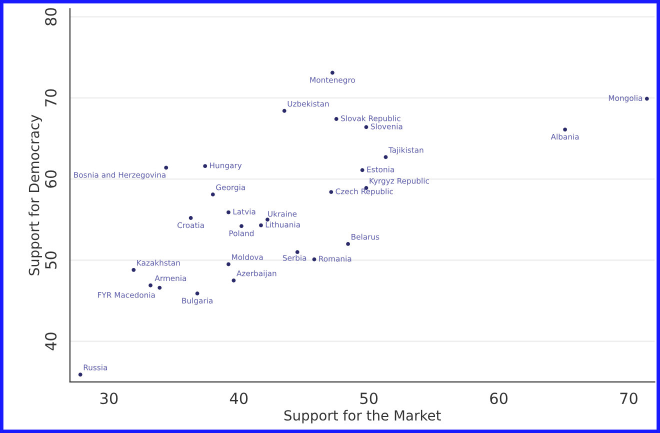 This screenshot has width=660, height=433. Describe the element at coordinates (51, 17) in the screenshot. I see `y-tick-label: 80` at that location.